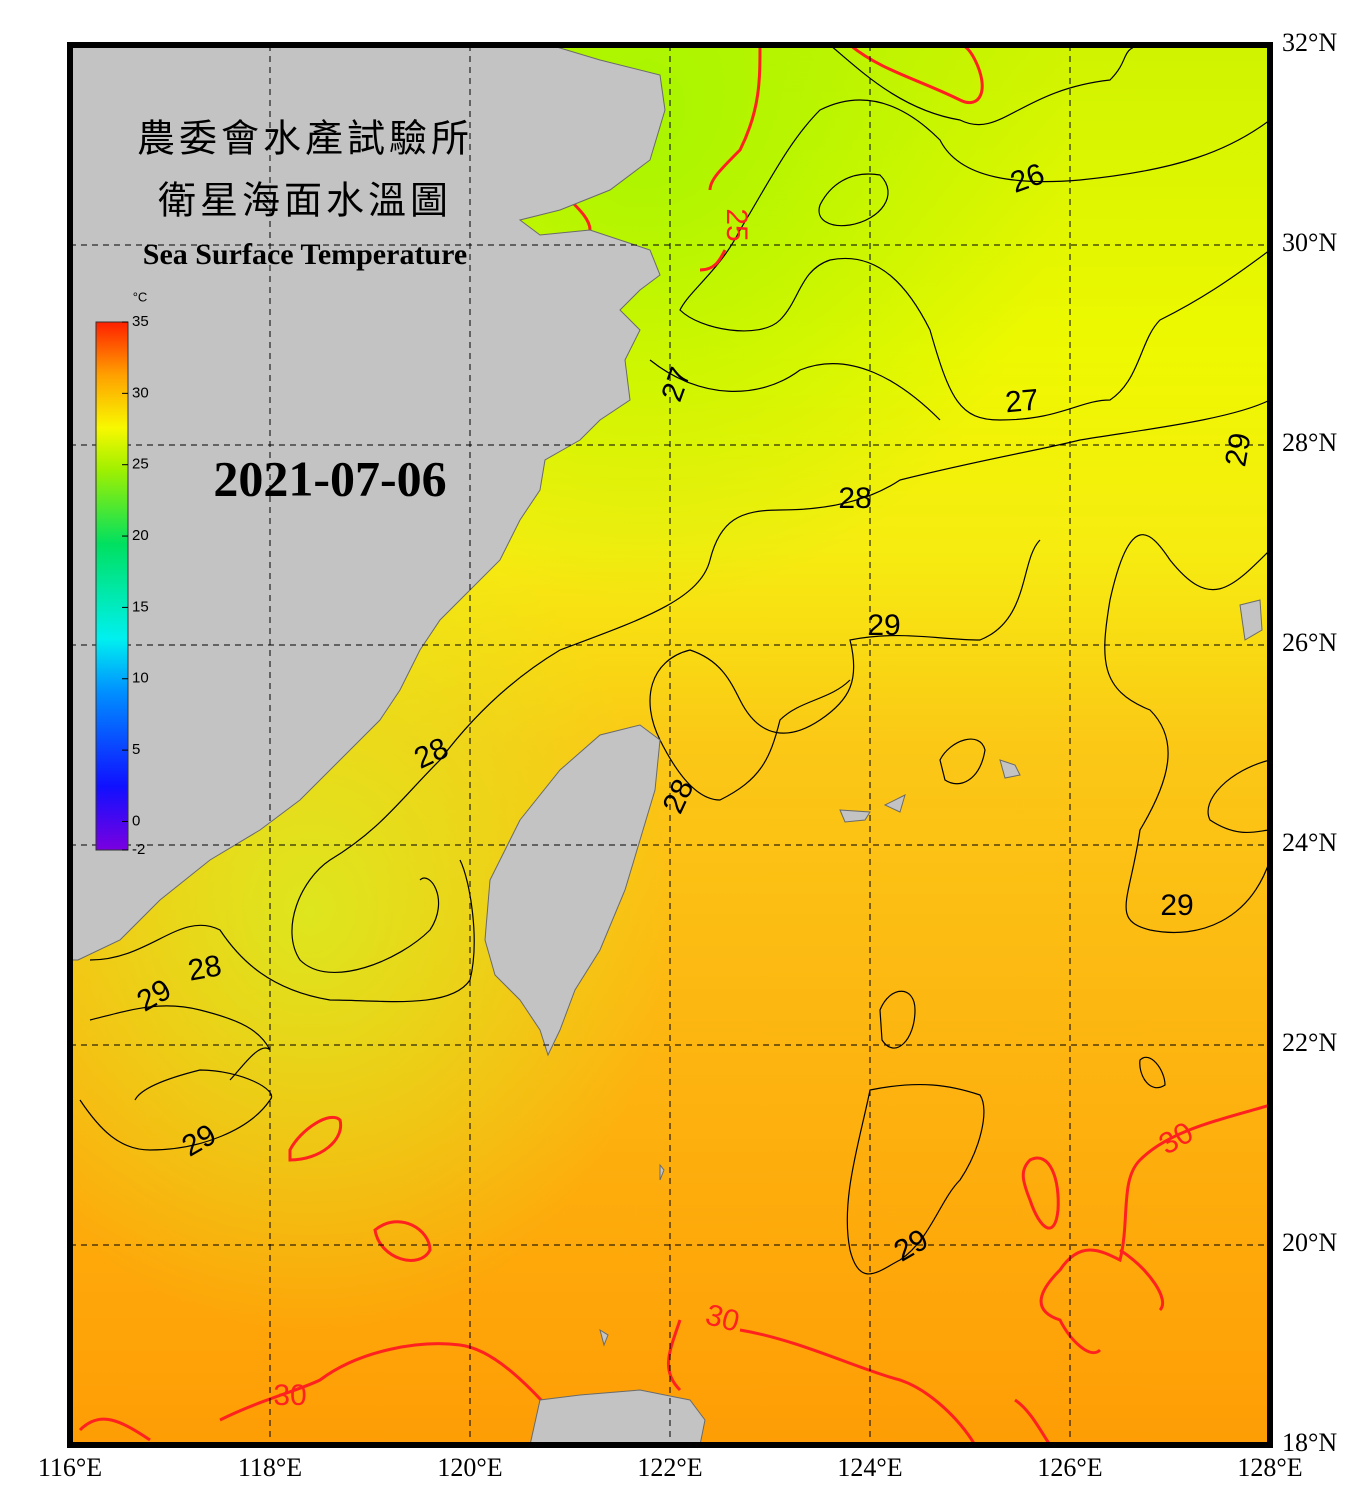 This screenshot has height=1500, width=1350. I want to click on colorbar-tick-label: 20, so click(140, 535).